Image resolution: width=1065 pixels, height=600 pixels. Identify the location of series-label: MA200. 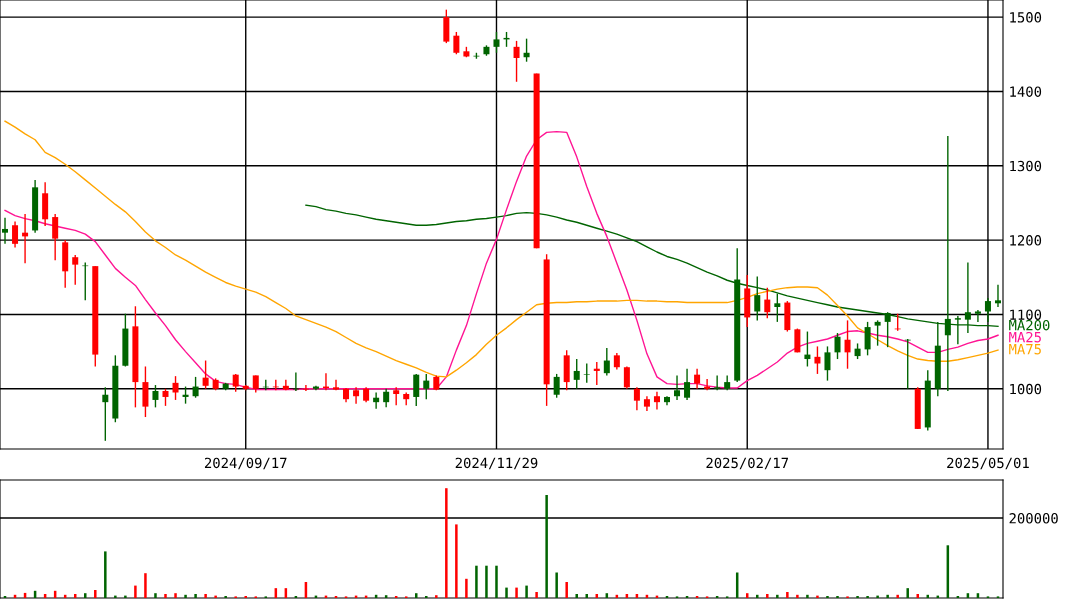
(1029, 325).